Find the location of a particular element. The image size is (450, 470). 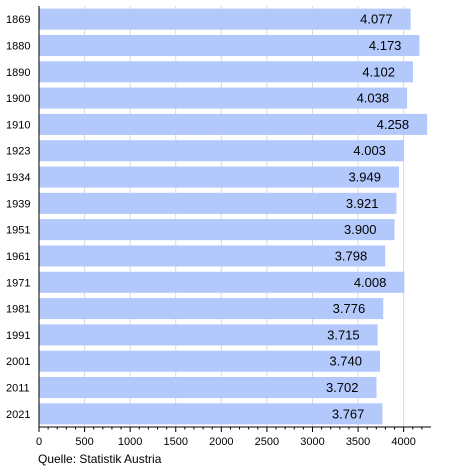

bar-1971 is located at coordinates (222, 282).